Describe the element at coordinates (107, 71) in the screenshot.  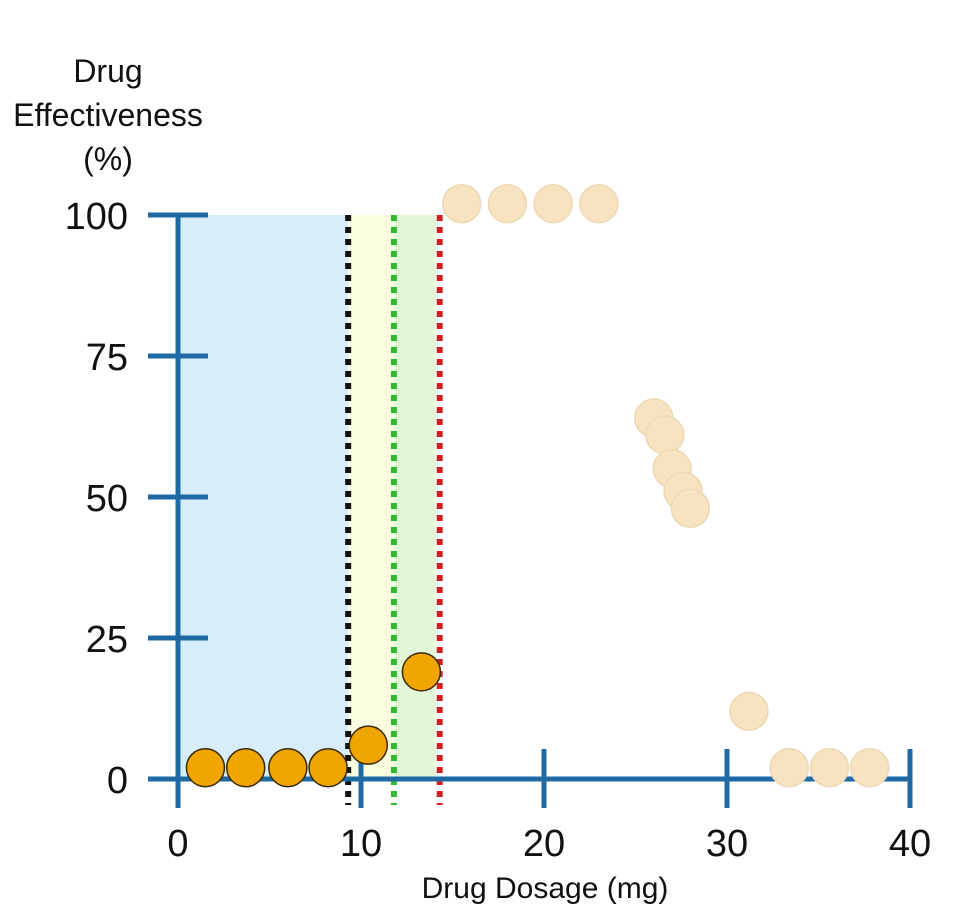
I see `y-axis-label-line-1: Drug` at that location.